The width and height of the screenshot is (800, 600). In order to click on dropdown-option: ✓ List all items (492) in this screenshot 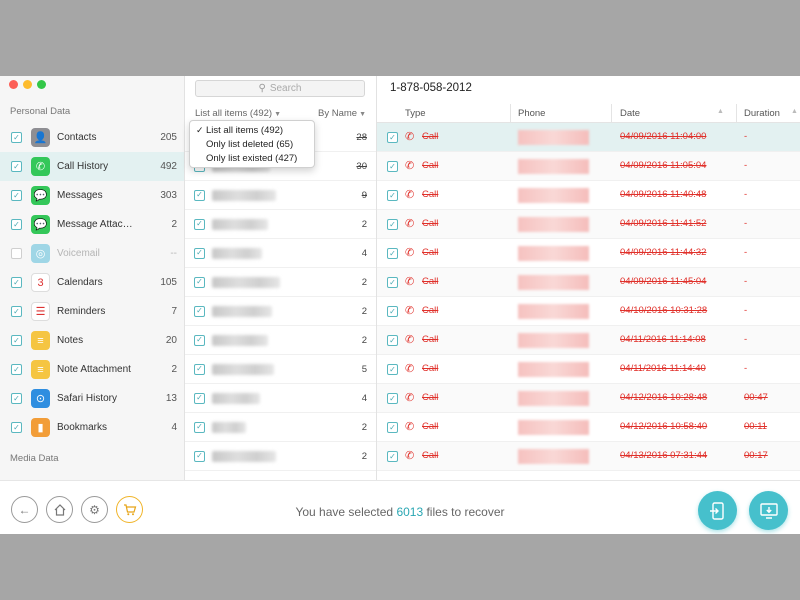, I will do `click(252, 130)`.